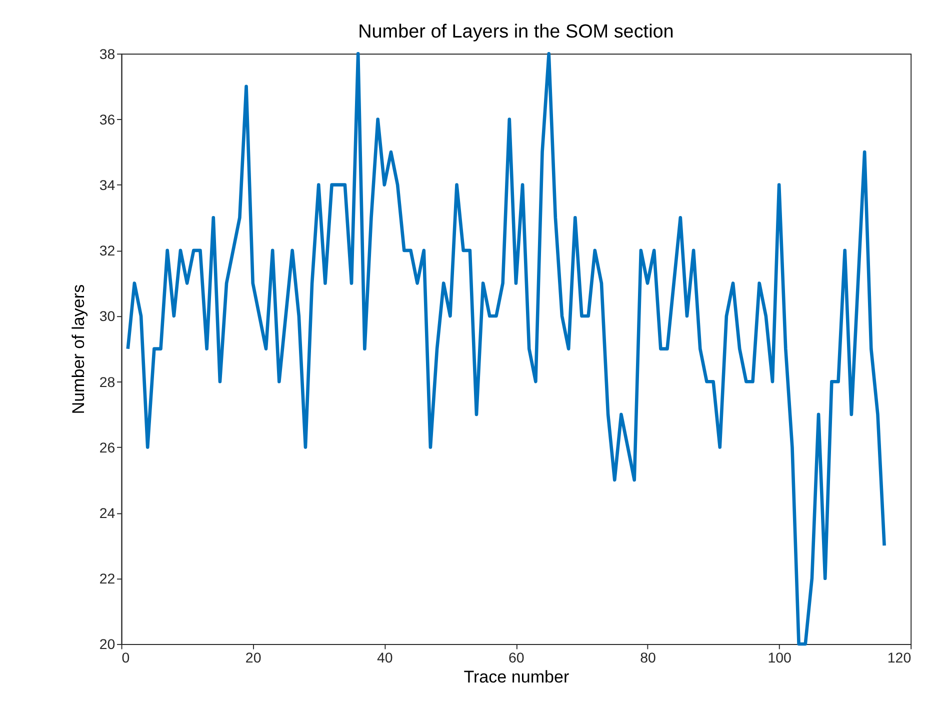  What do you see at coordinates (107, 514) in the screenshot?
I see `y-tick-label: 24` at bounding box center [107, 514].